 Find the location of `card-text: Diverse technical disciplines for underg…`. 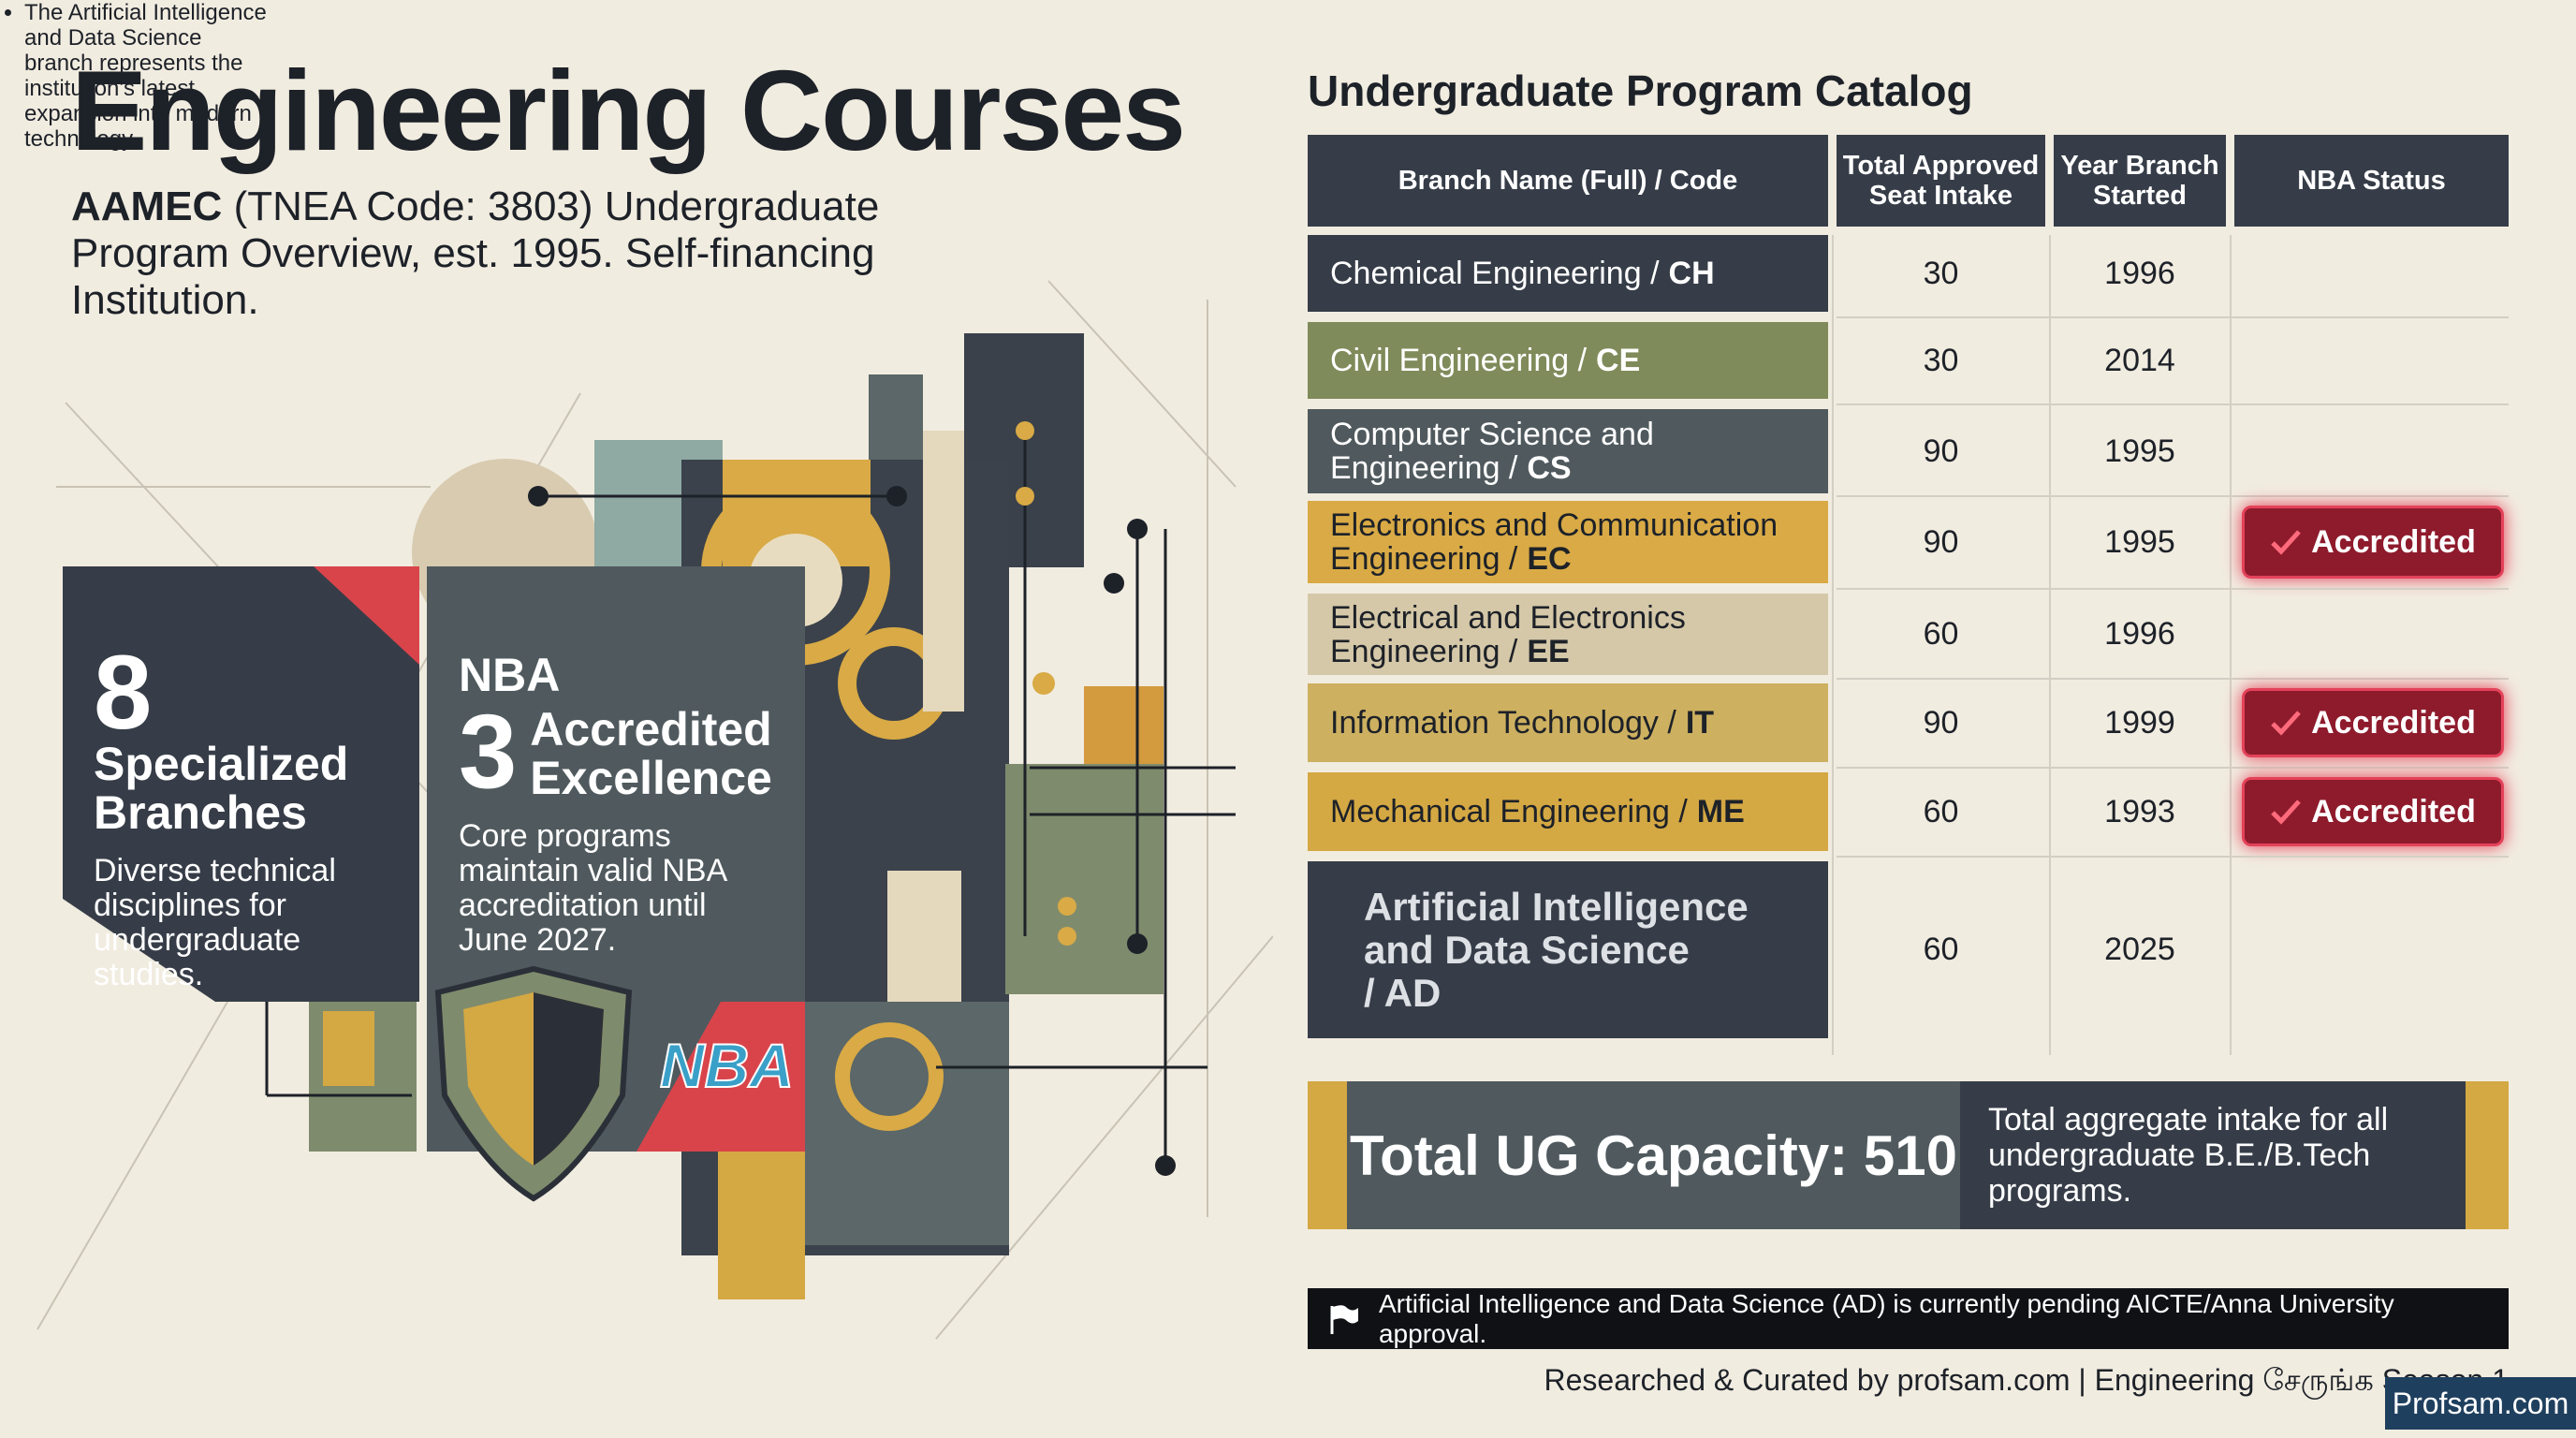

card-text: Diverse technical disciplines for underg… is located at coordinates (215, 922).